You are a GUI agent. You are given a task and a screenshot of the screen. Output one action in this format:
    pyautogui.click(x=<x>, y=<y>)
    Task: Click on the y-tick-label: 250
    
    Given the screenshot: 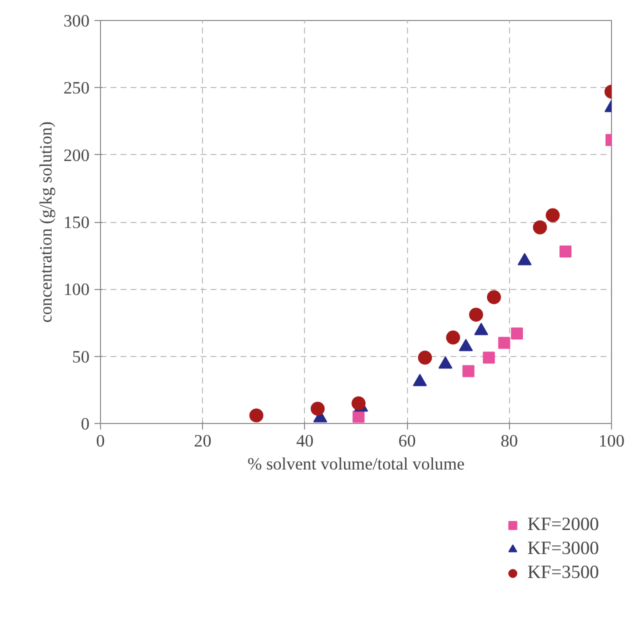 What is the action you would take?
    pyautogui.click(x=77, y=88)
    